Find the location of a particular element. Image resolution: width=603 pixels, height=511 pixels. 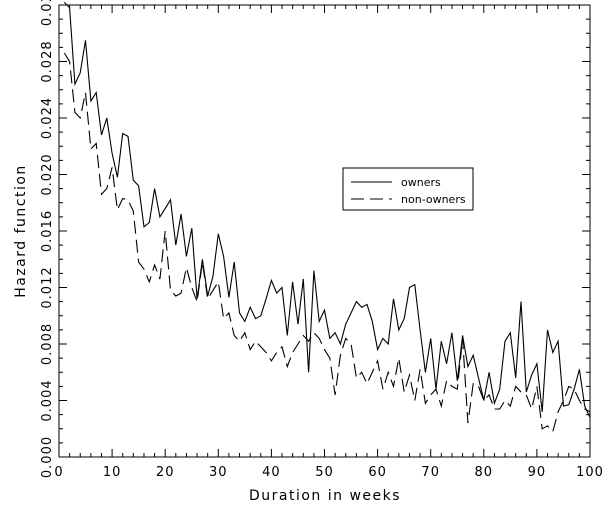

y-tick-label: 0.008 is located at coordinates (47, 344).